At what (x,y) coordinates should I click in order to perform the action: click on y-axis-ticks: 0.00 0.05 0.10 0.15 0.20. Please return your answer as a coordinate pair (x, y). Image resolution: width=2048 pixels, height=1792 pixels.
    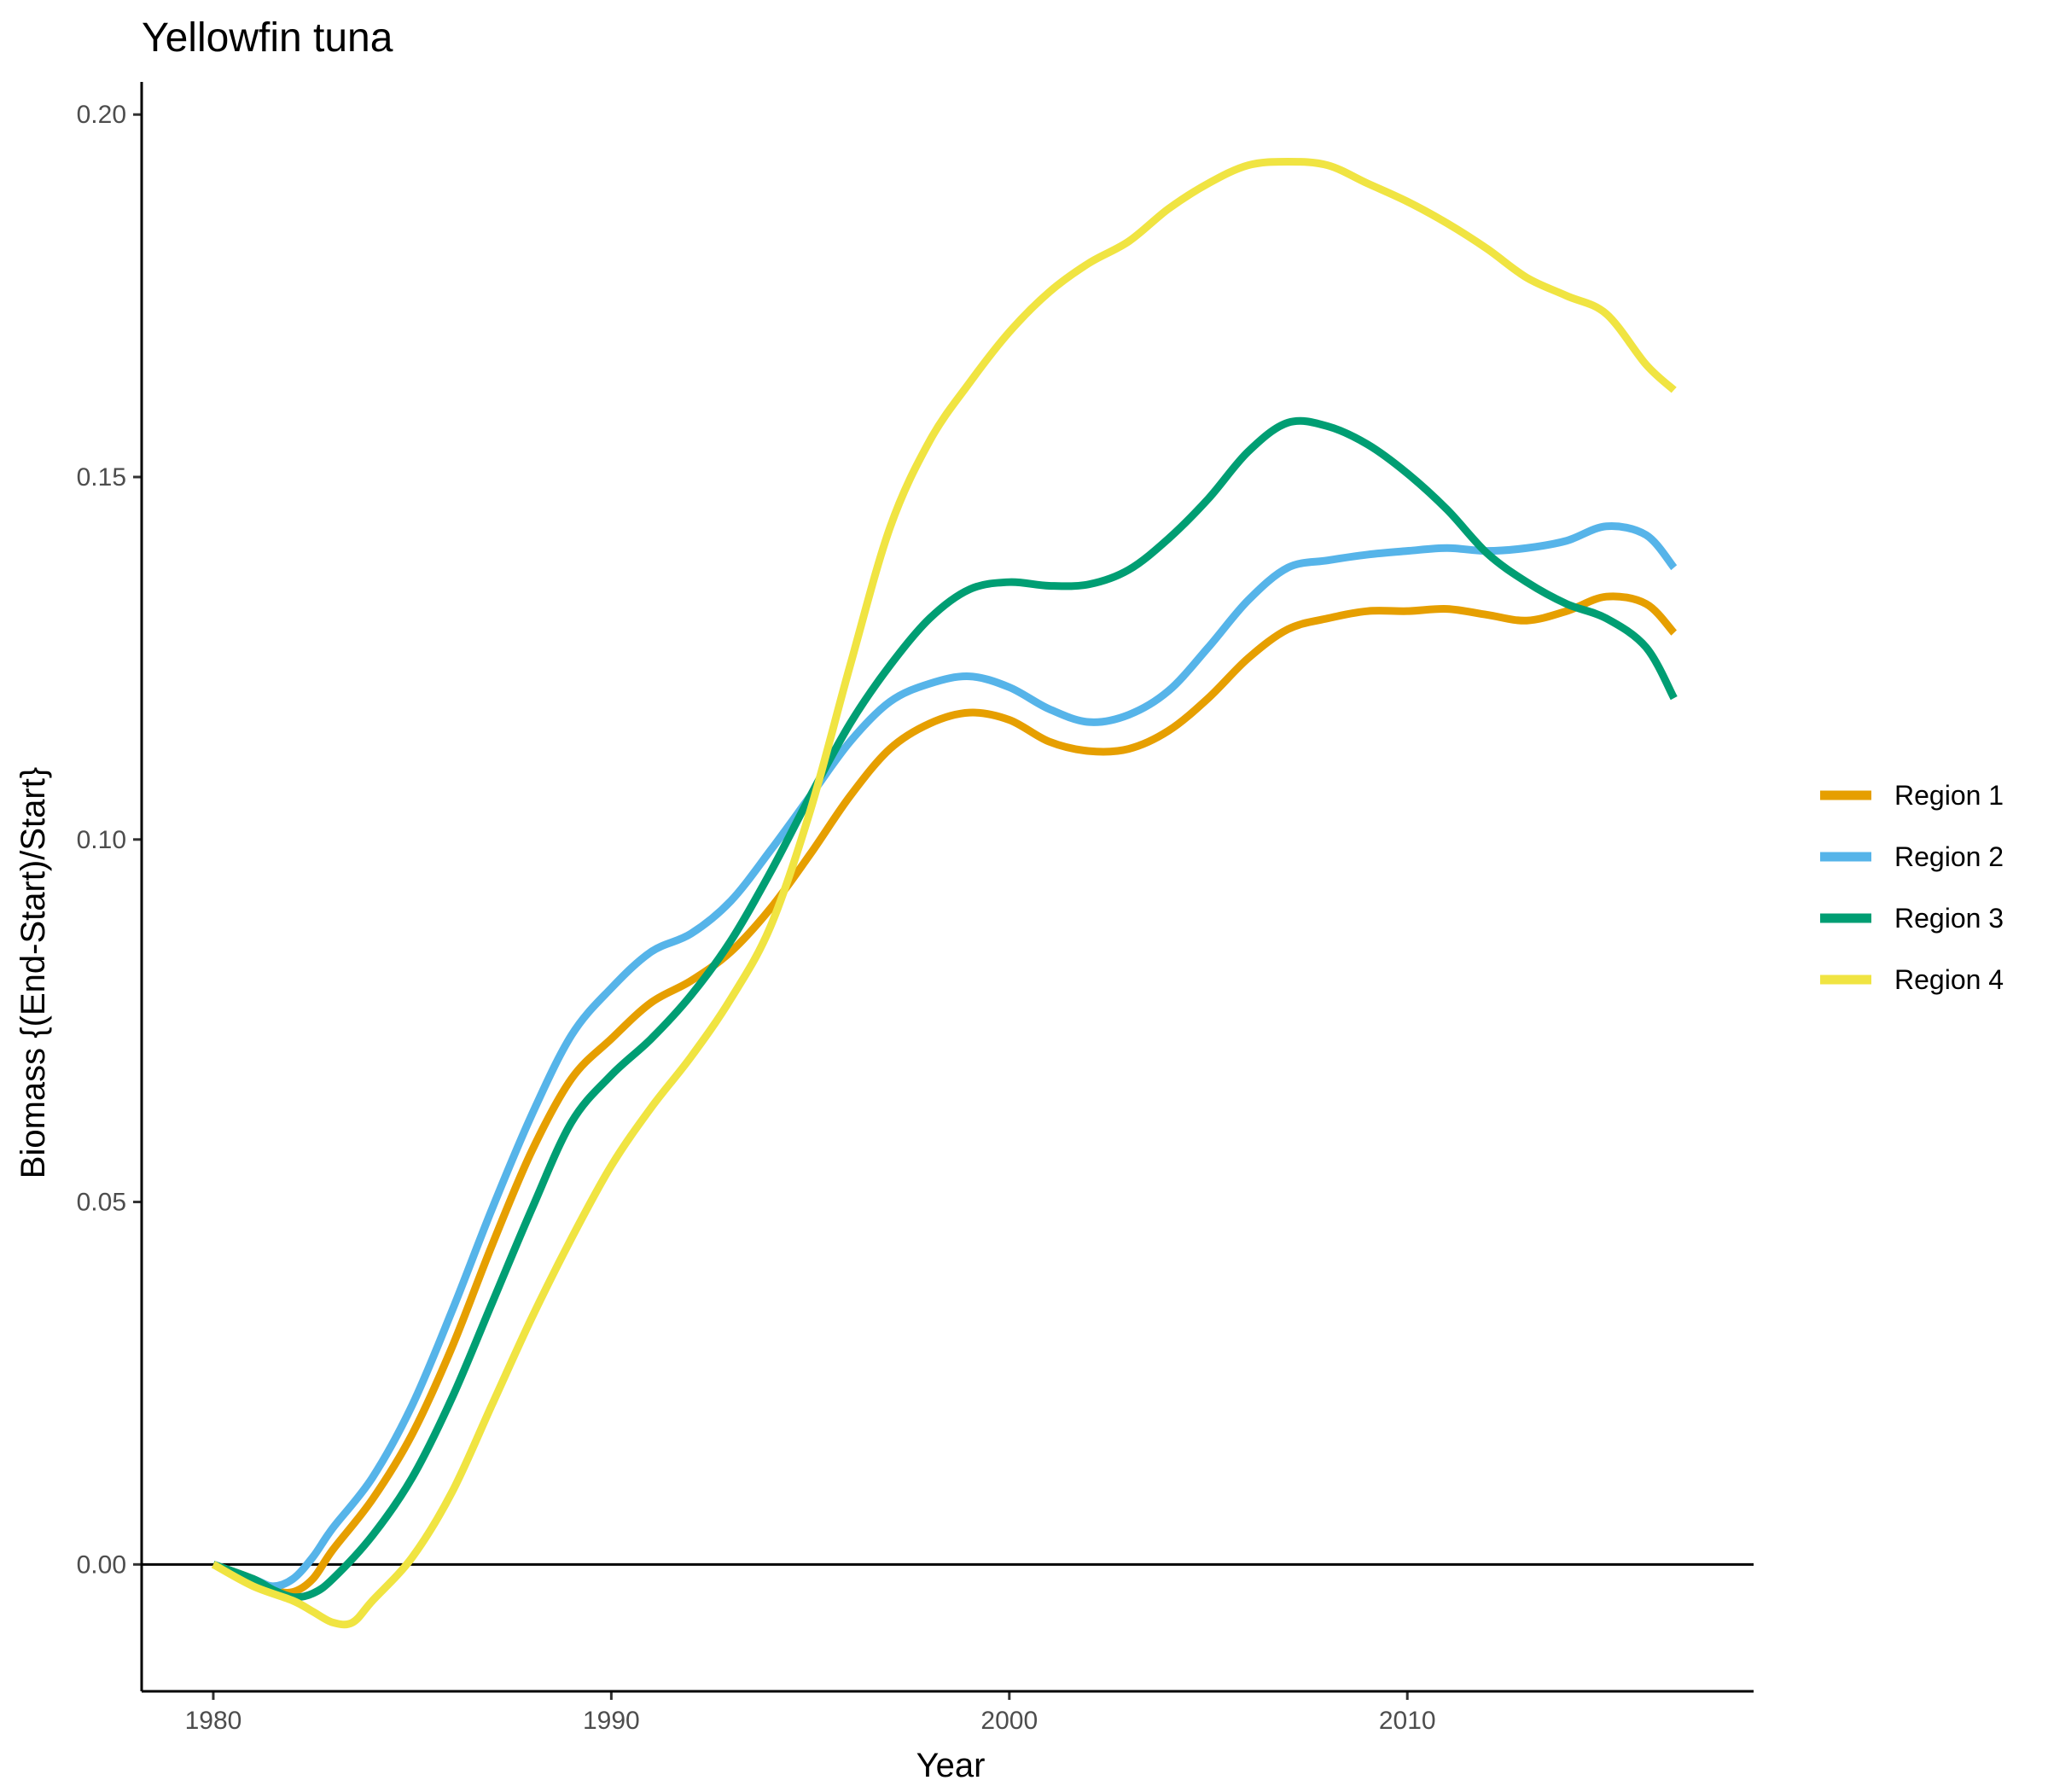
    Looking at the image, I should click on (109, 840).